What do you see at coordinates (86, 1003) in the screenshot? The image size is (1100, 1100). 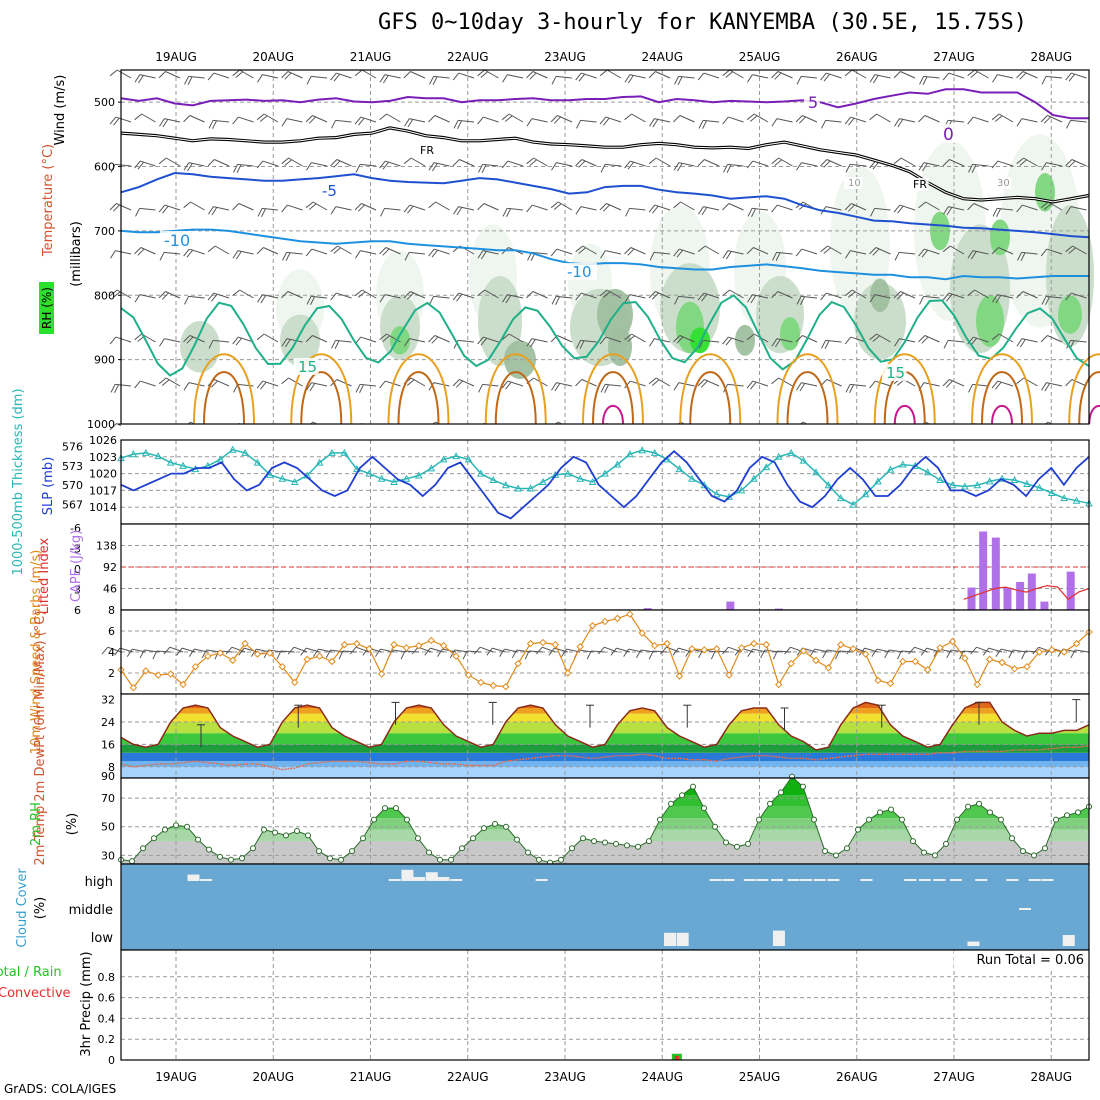 I see `precip-axis-label: 3hr Precip (mm)` at bounding box center [86, 1003].